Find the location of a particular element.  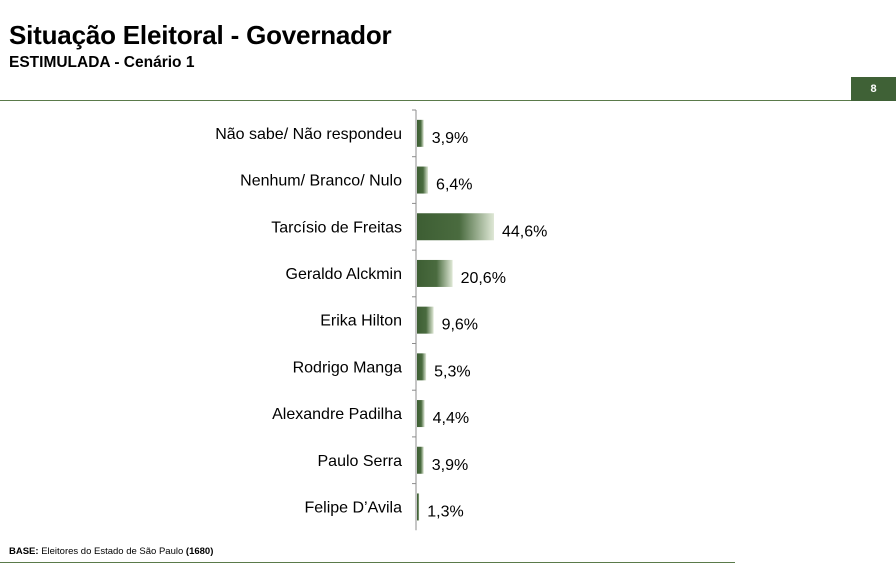

category-label: Nenhum/ Branco/ Nulo is located at coordinates (321, 181).